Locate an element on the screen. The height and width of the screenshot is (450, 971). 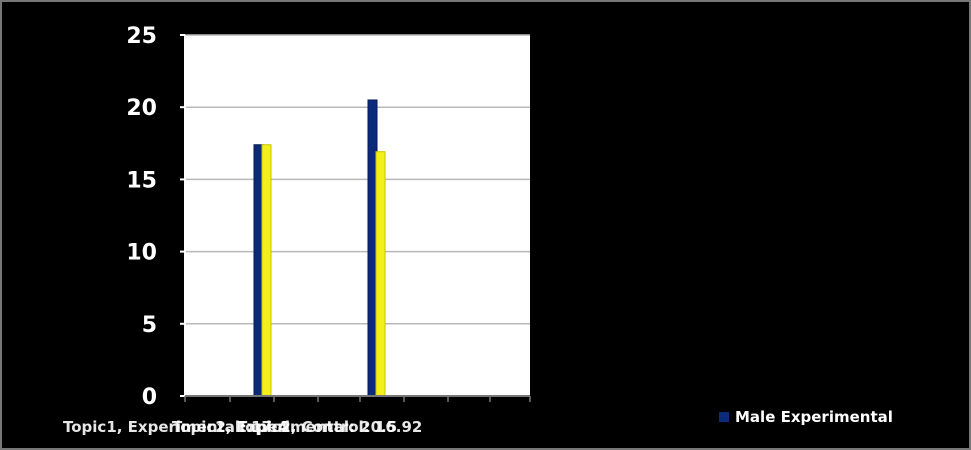
bar-control-topic2 is located at coordinates (380, 274).